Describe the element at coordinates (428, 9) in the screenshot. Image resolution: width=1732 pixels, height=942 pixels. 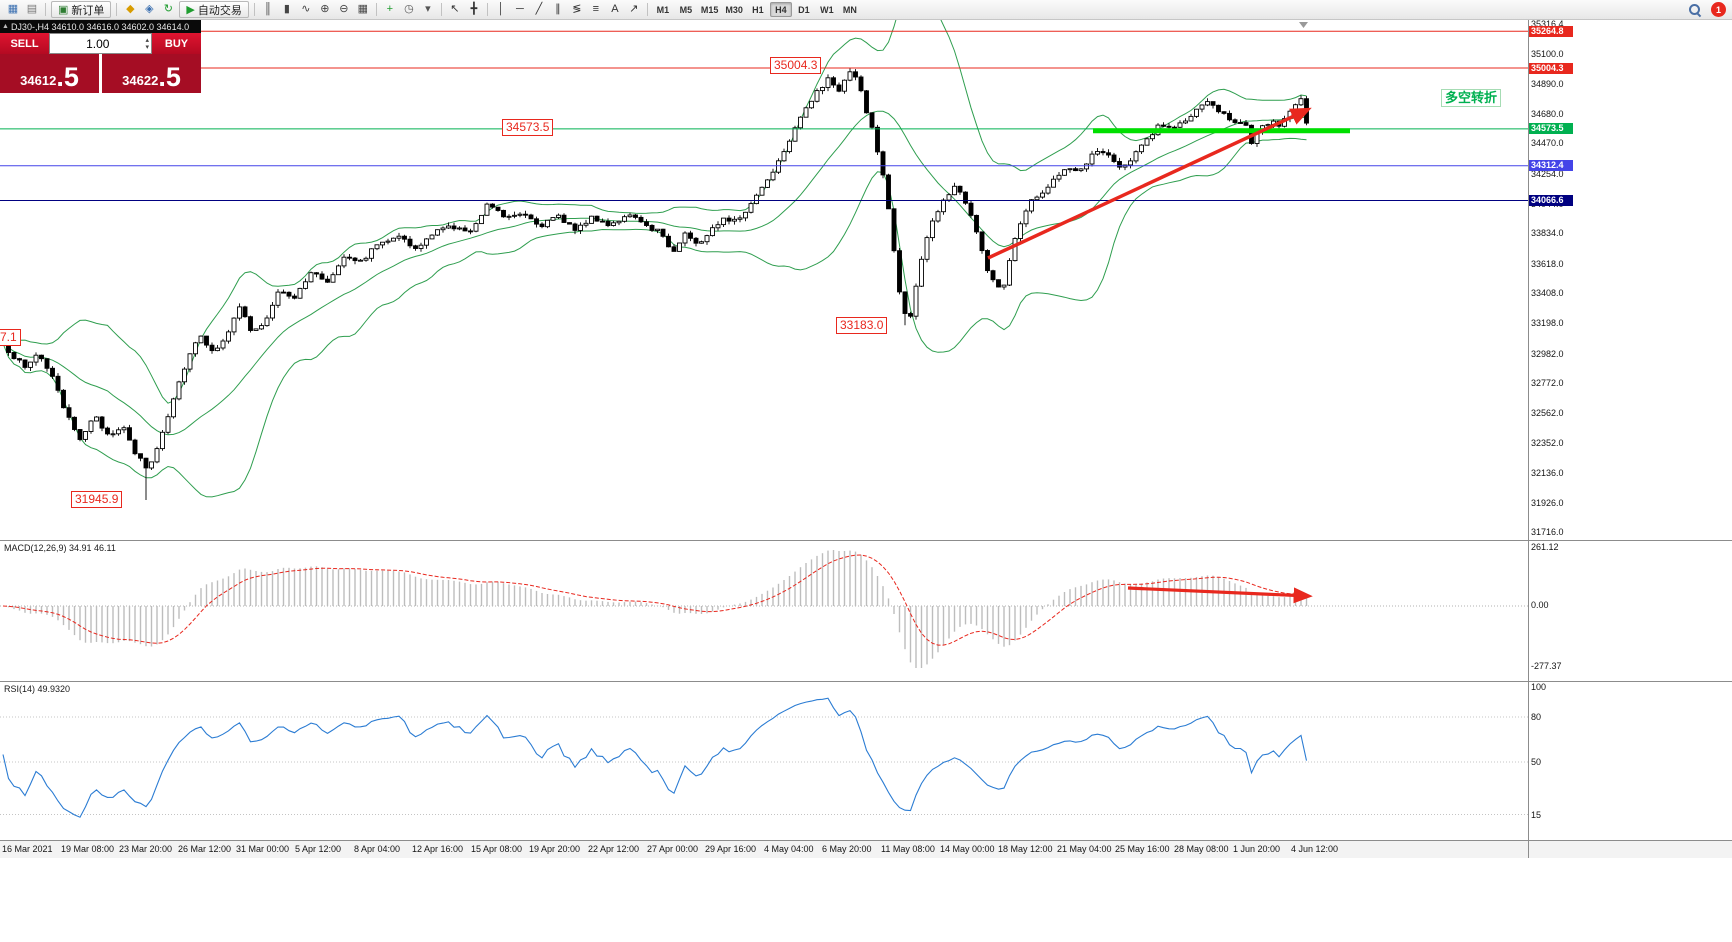
I see `templates-icon: ▾` at that location.